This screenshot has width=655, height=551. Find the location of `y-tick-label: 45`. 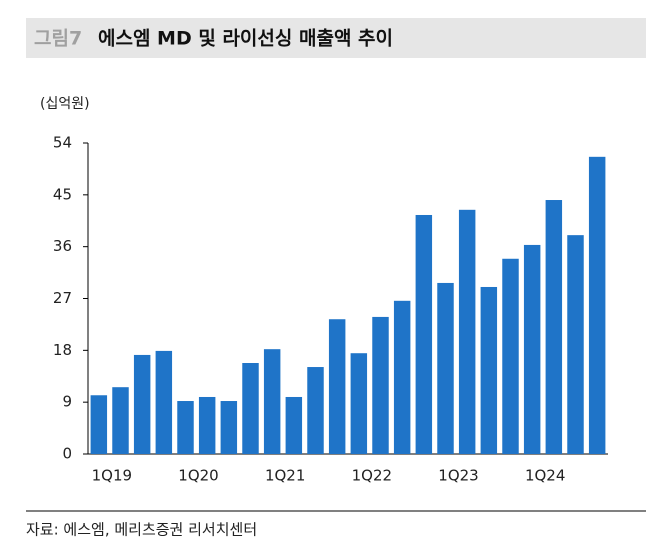

y-tick-label: 45 is located at coordinates (62, 194).